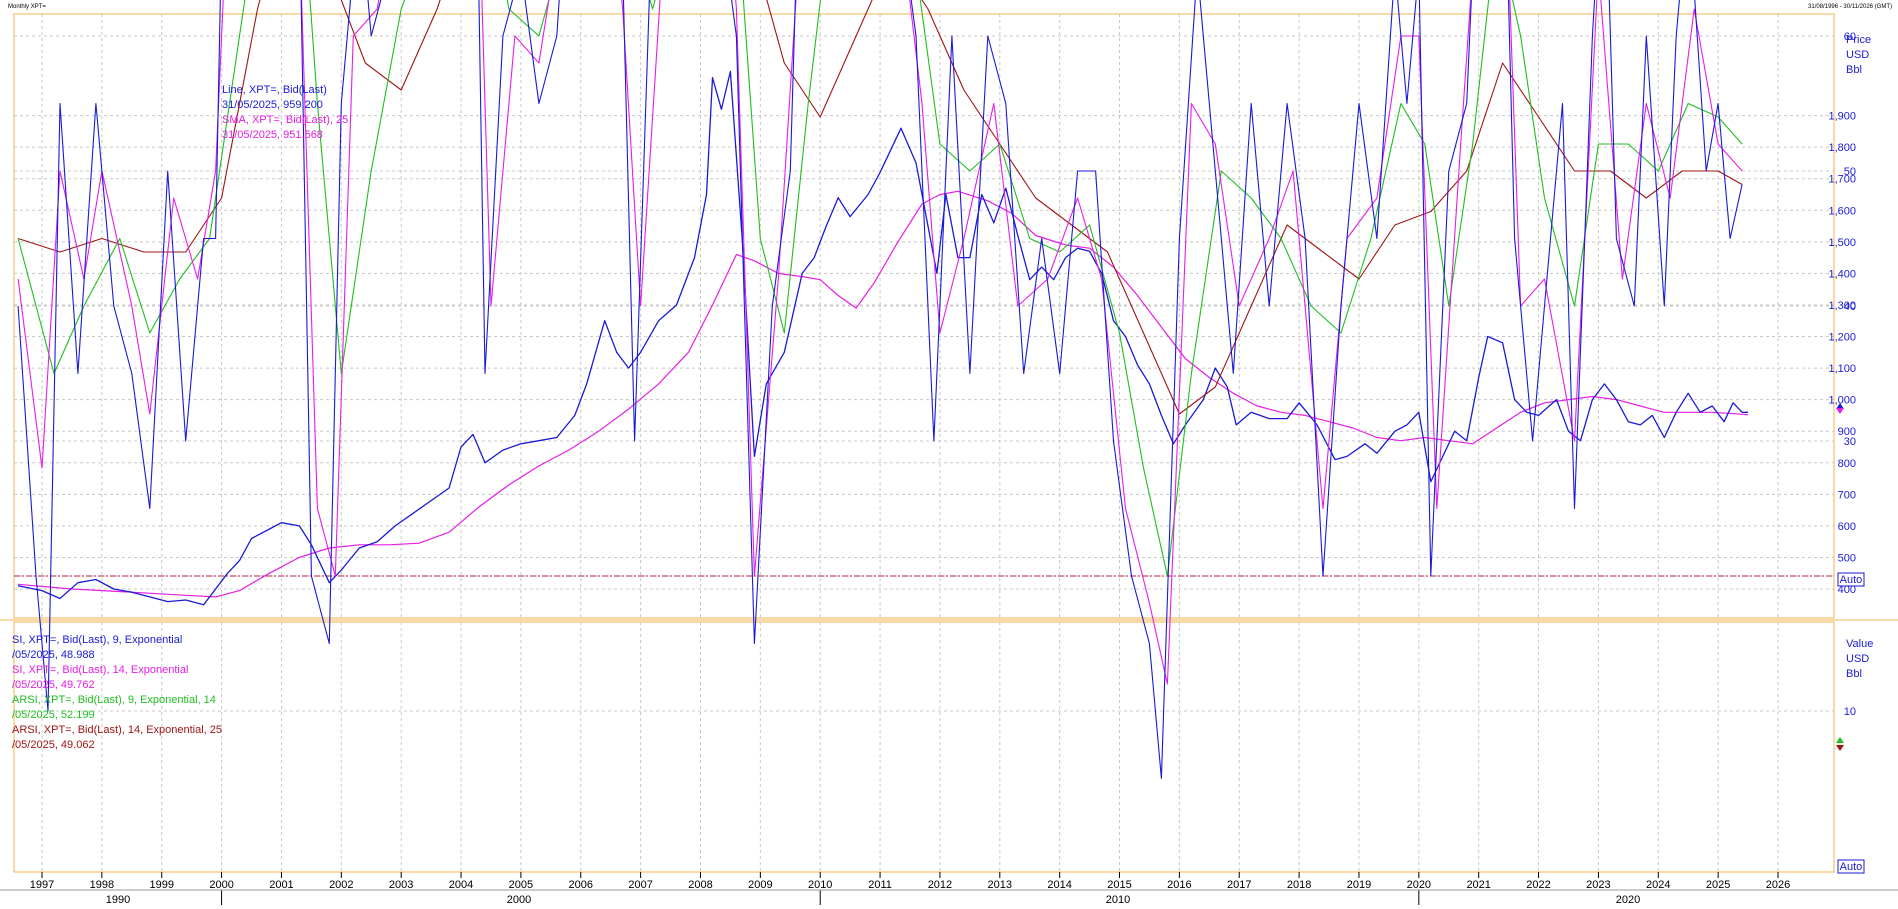 This screenshot has width=1898, height=909. Describe the element at coordinates (97, 640) in the screenshot. I see `rsi9-legend-line: SI, XPT=, Bid(Last), 9, Exponential` at that location.